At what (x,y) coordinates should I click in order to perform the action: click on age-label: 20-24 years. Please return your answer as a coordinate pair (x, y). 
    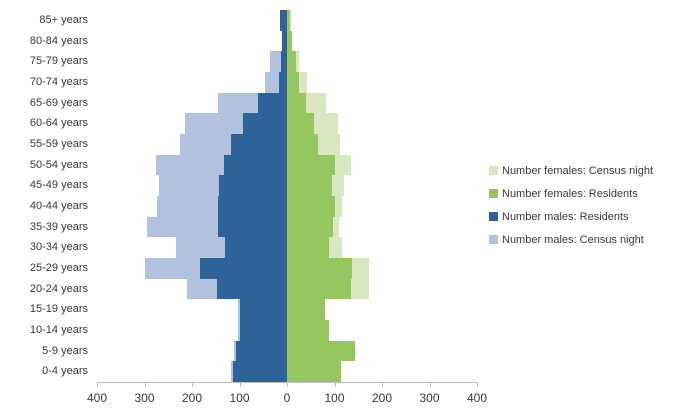
    Looking at the image, I should click on (58, 288).